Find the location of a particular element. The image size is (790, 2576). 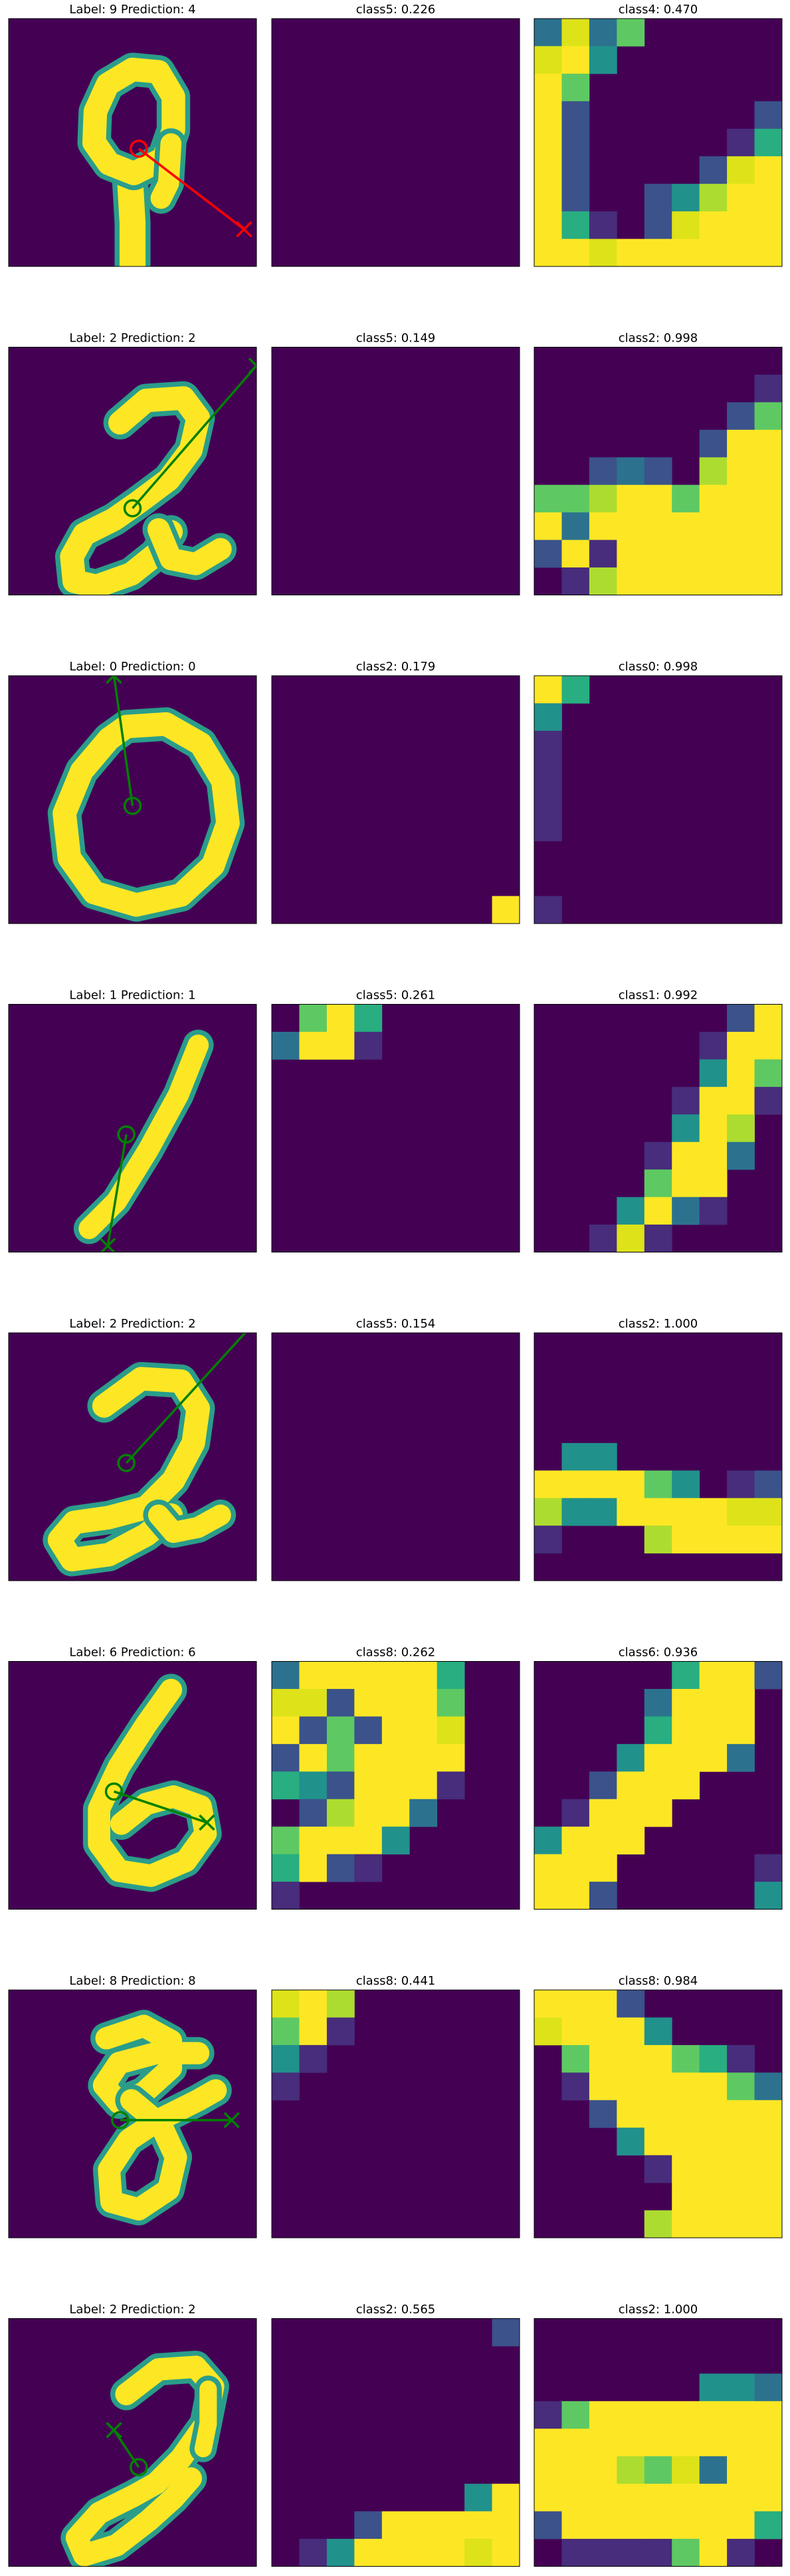

digit-panel: Label: 1 Prediction: 1 is located at coordinates (132, 1120).